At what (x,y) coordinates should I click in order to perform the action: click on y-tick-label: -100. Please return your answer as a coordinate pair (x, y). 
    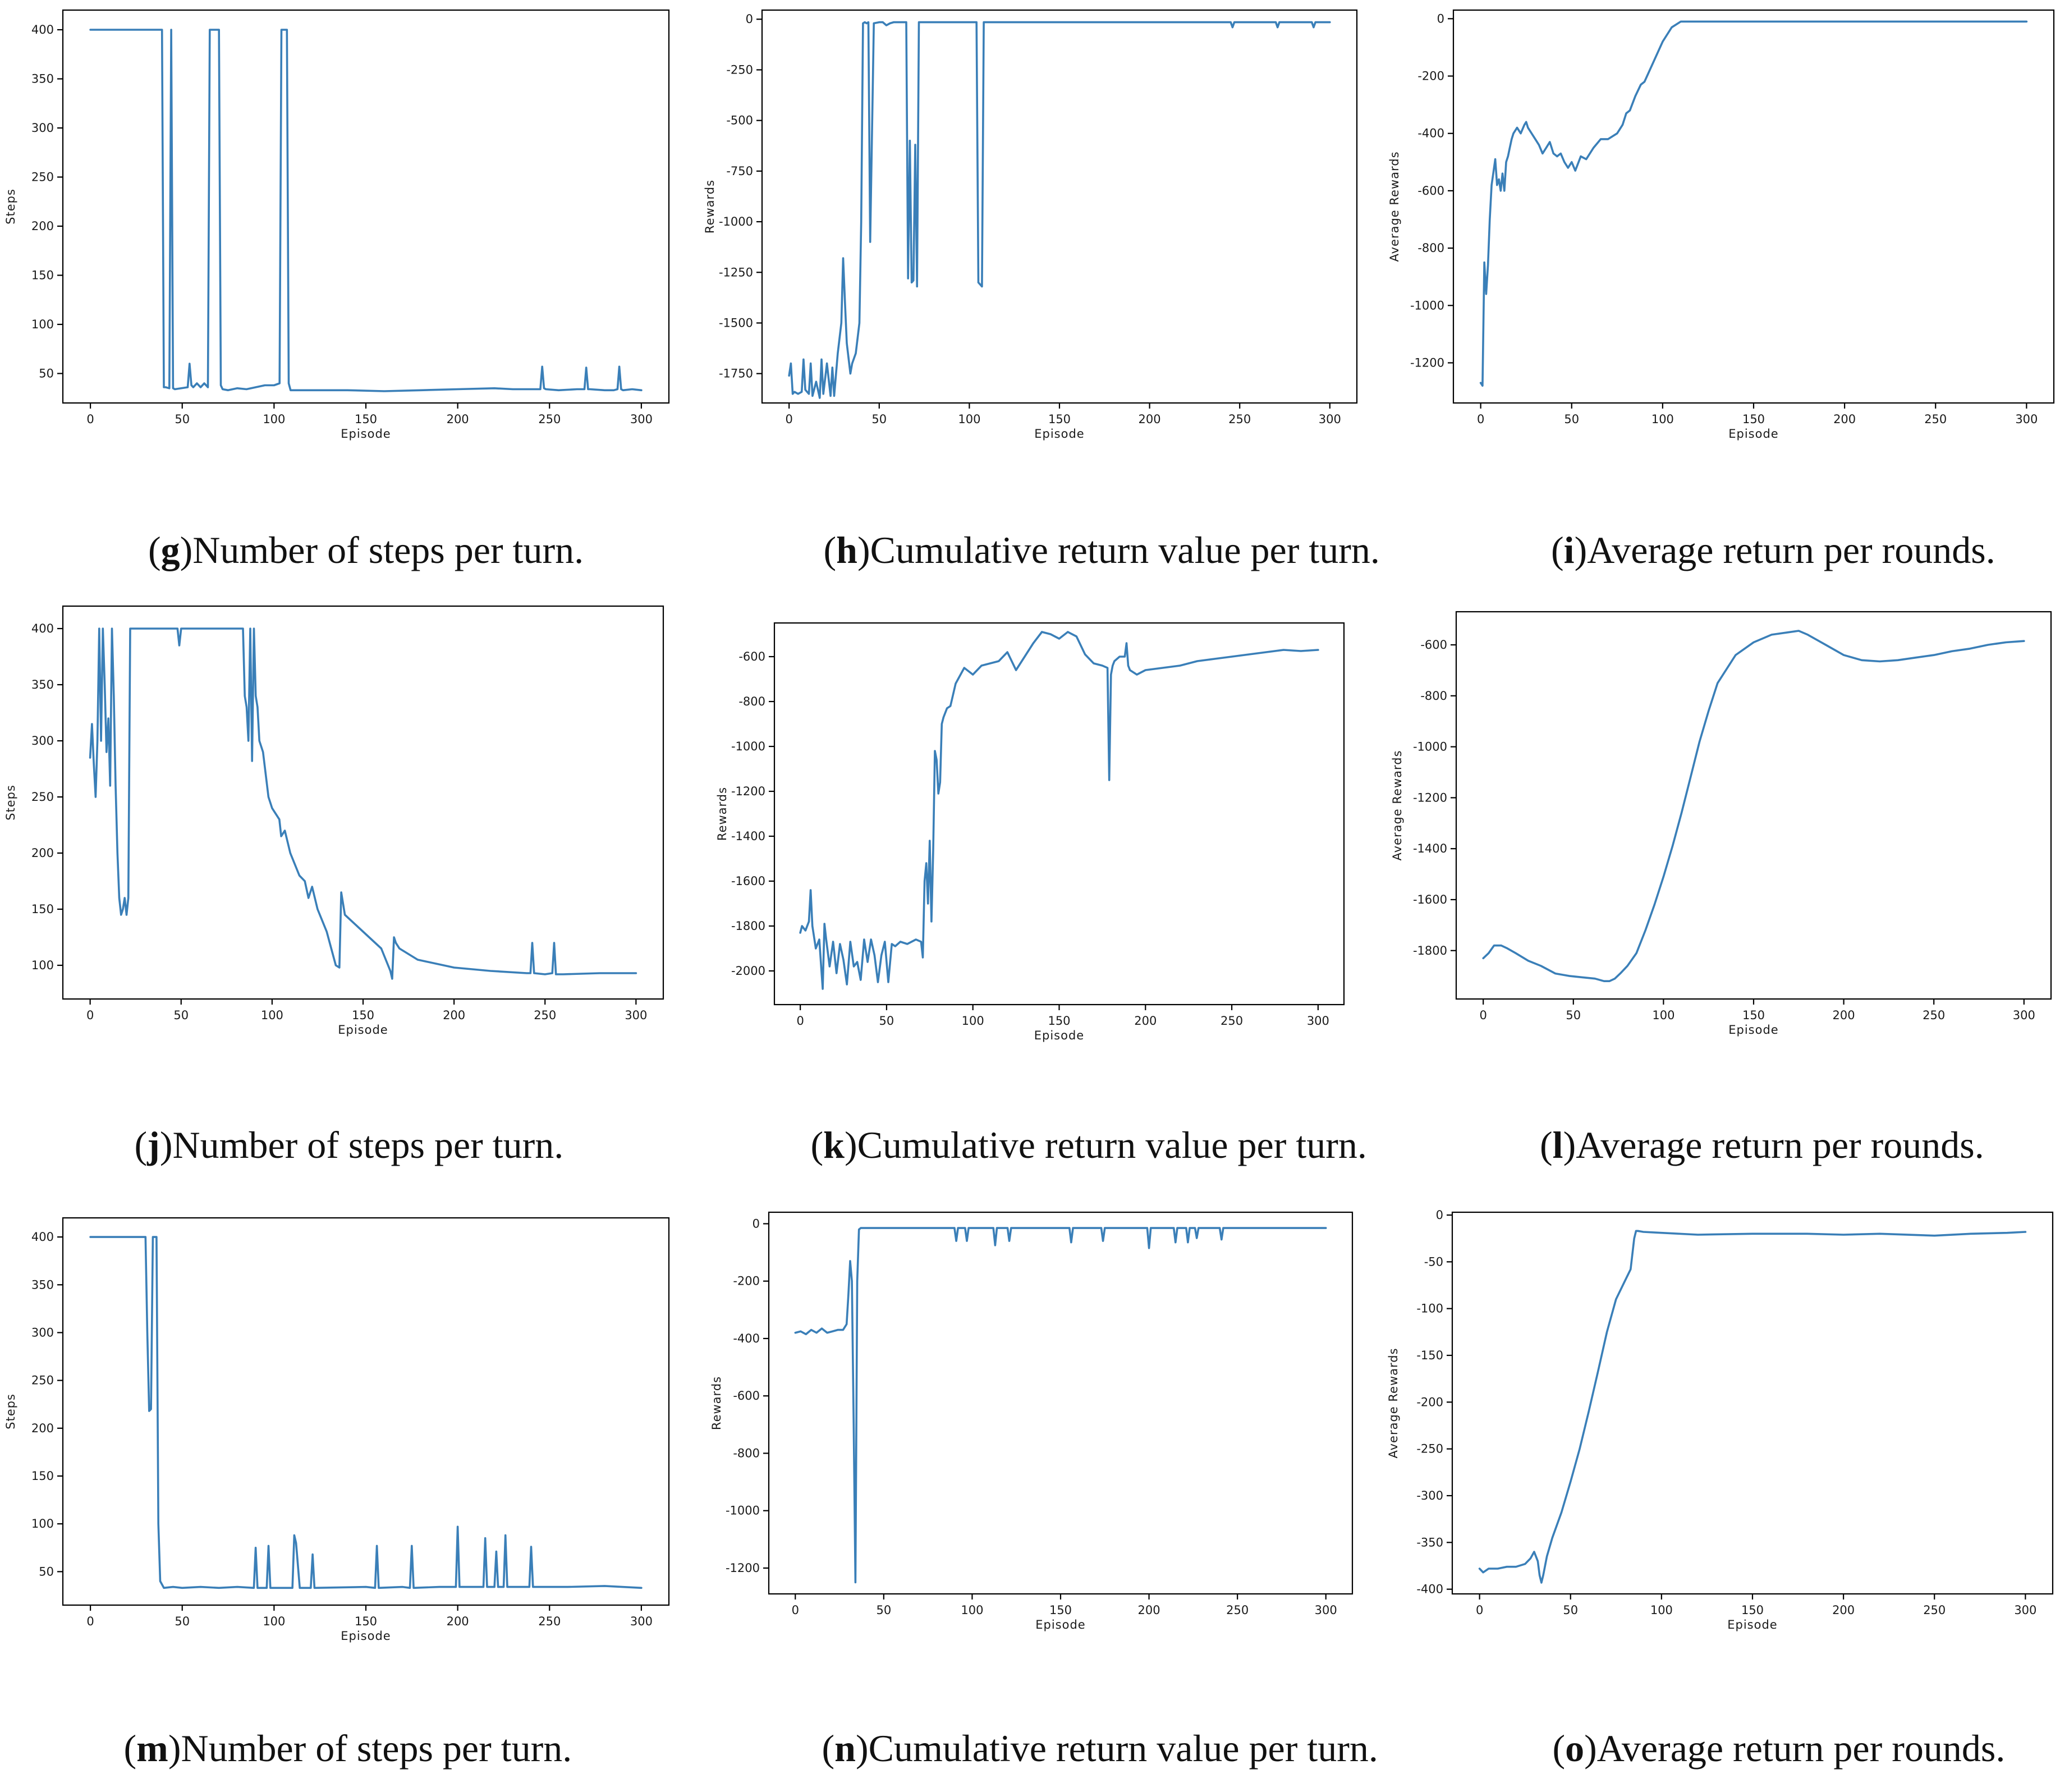
    Looking at the image, I should click on (1429, 1309).